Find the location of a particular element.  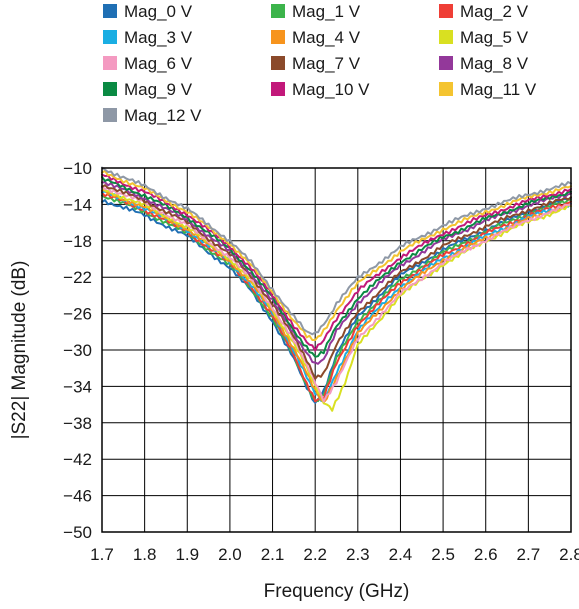

x-tick-label: 2.1 is located at coordinates (273, 554).